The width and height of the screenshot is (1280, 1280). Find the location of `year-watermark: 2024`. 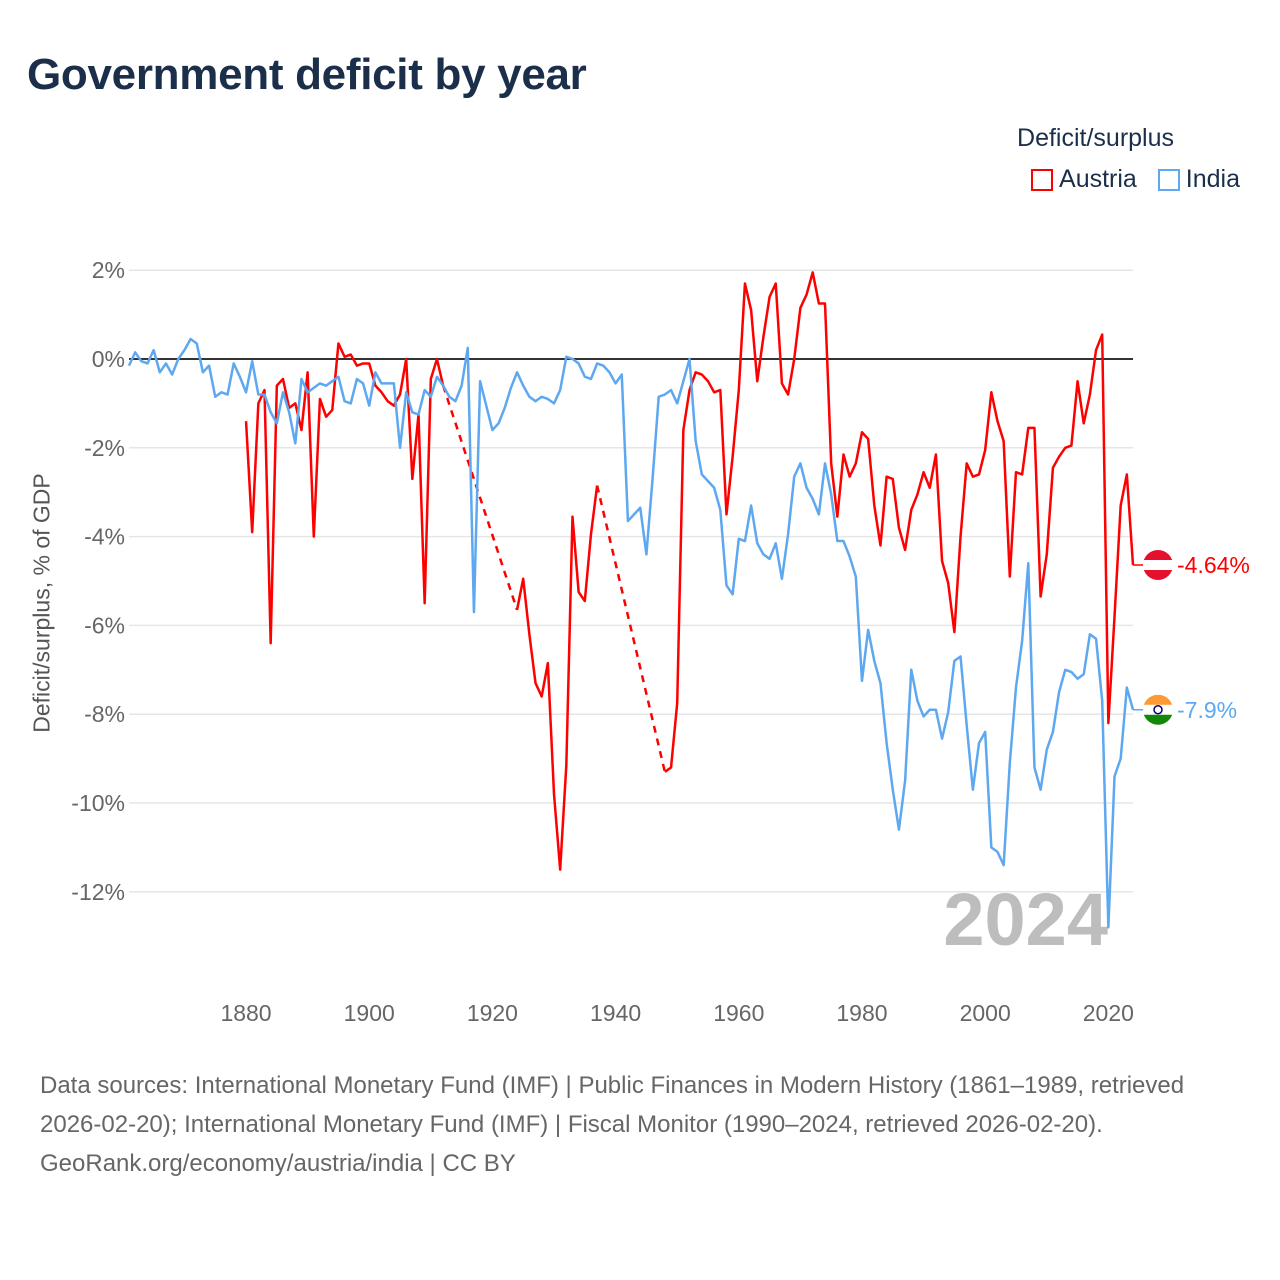

year-watermark: 2024 is located at coordinates (1025, 919).